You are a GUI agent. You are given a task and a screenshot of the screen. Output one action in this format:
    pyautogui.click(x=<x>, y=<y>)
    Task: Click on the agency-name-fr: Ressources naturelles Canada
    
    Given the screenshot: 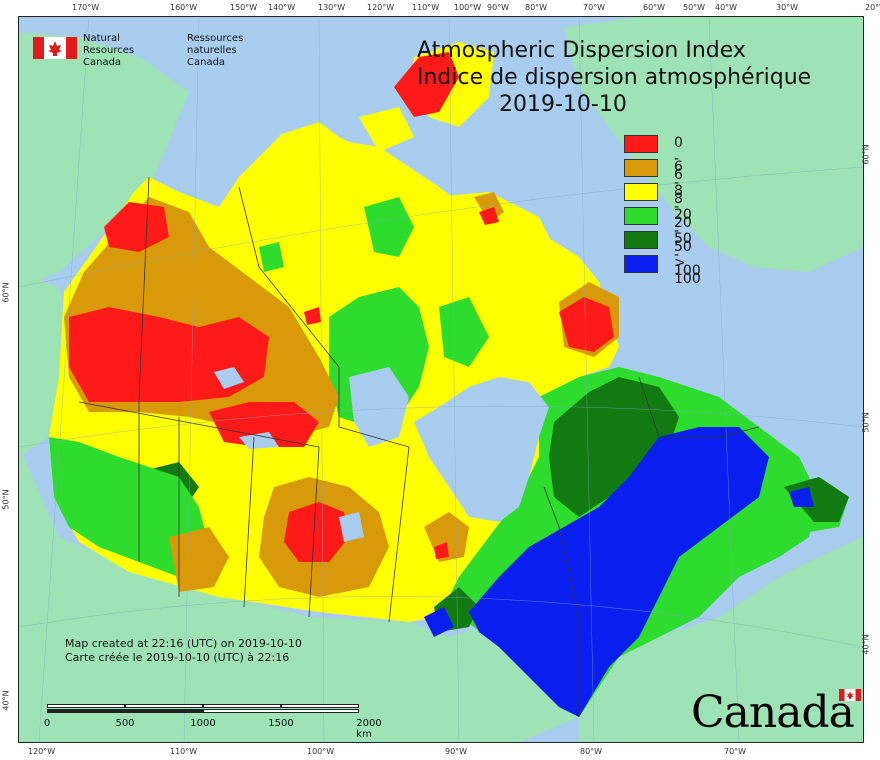 What is the action you would take?
    pyautogui.click(x=215, y=51)
    